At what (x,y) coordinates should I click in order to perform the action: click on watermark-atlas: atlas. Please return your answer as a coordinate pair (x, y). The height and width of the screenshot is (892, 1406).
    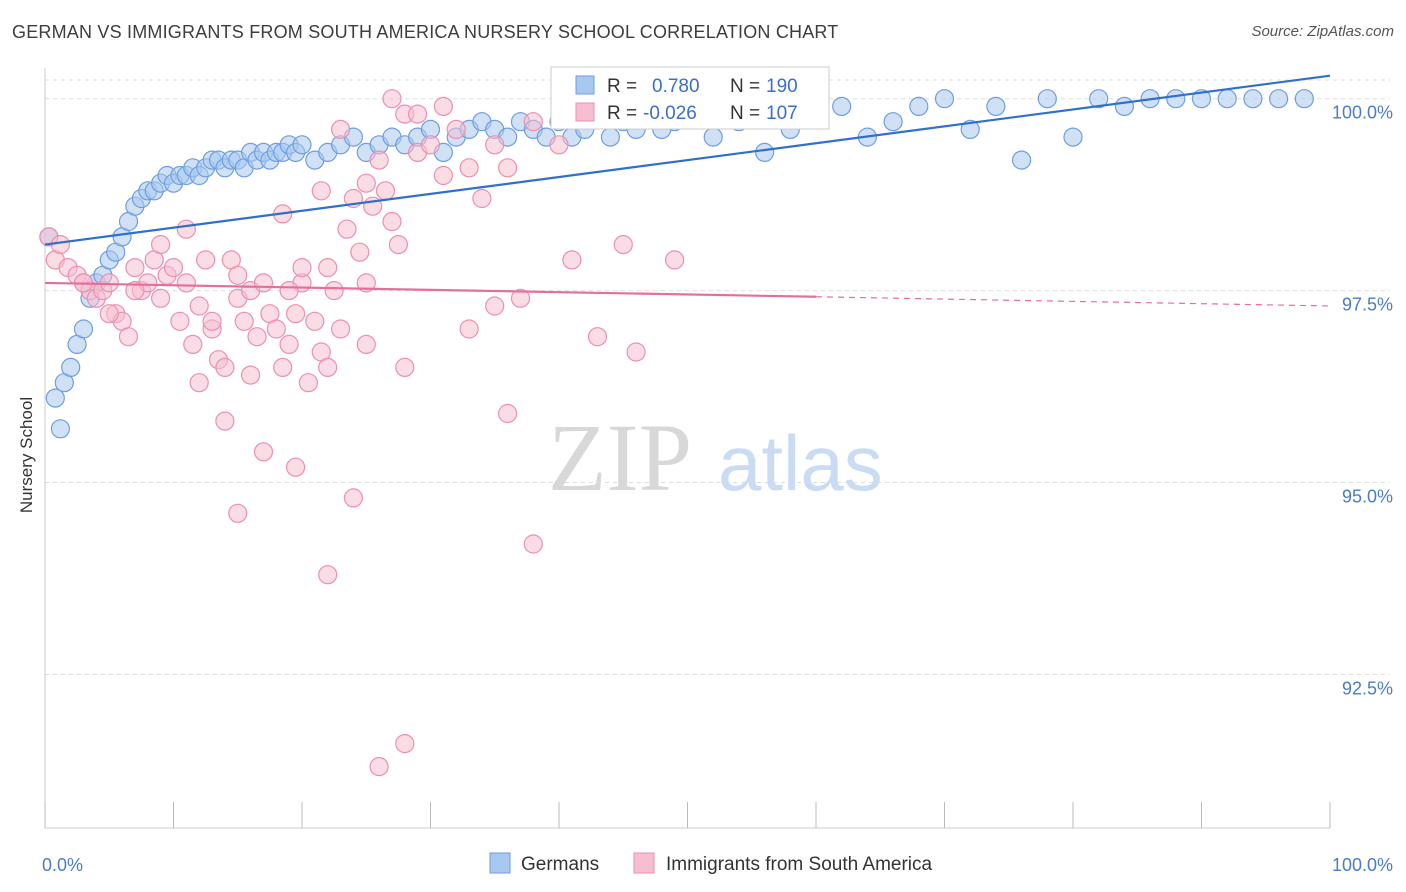
    Looking at the image, I should click on (800, 463).